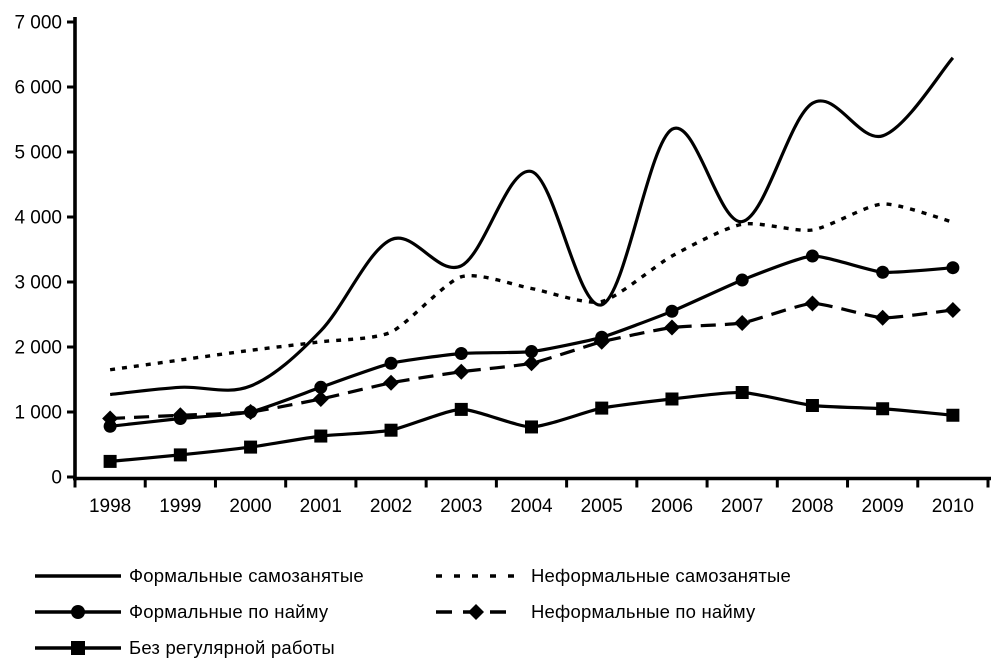 This screenshot has width=1000, height=671. Describe the element at coordinates (38, 283) in the screenshot. I see `y-tick-label: 3 000` at that location.